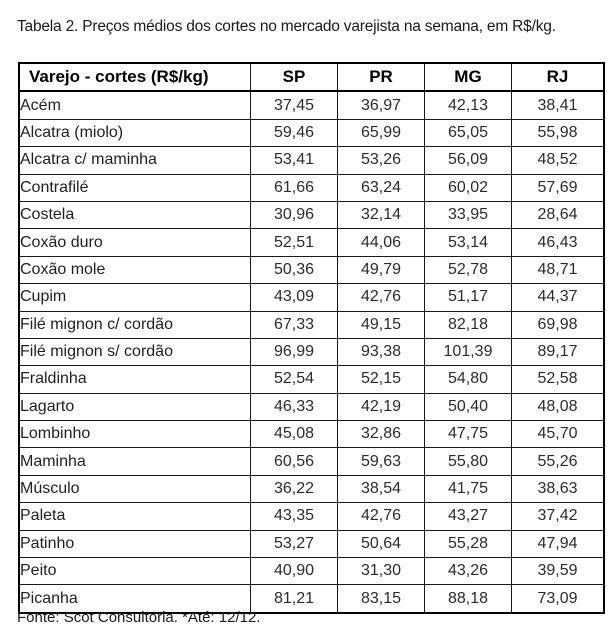  I want to click on price-cell: 73,09, so click(558, 599).